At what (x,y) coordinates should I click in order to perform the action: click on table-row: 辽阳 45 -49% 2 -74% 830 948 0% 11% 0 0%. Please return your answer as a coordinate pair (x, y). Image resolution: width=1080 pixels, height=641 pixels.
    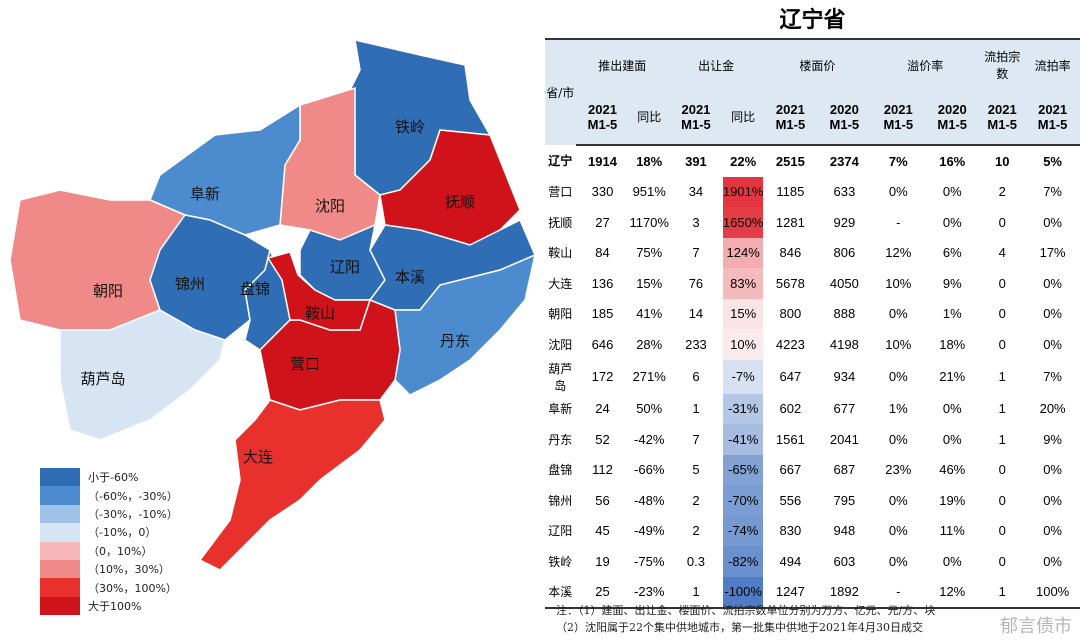
    Looking at the image, I should click on (812, 530).